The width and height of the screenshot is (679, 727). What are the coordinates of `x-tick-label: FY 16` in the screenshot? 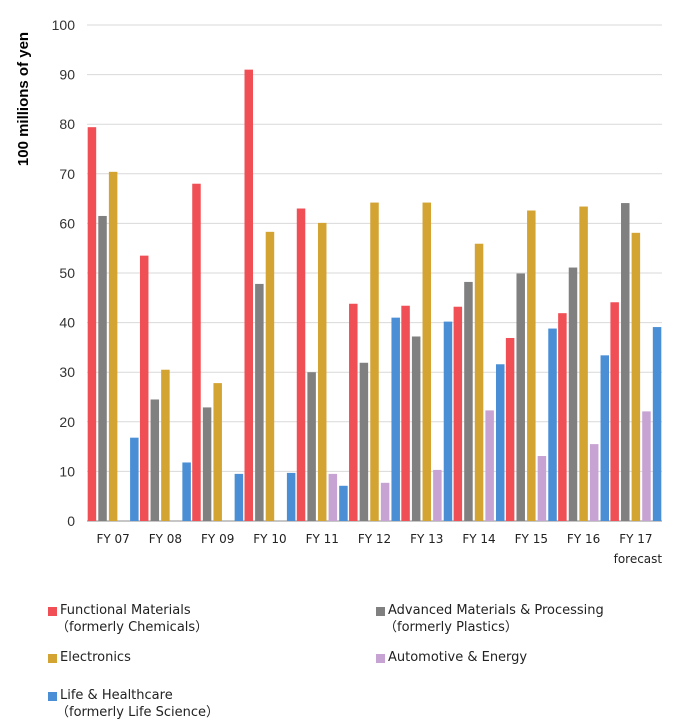 It's located at (583, 539).